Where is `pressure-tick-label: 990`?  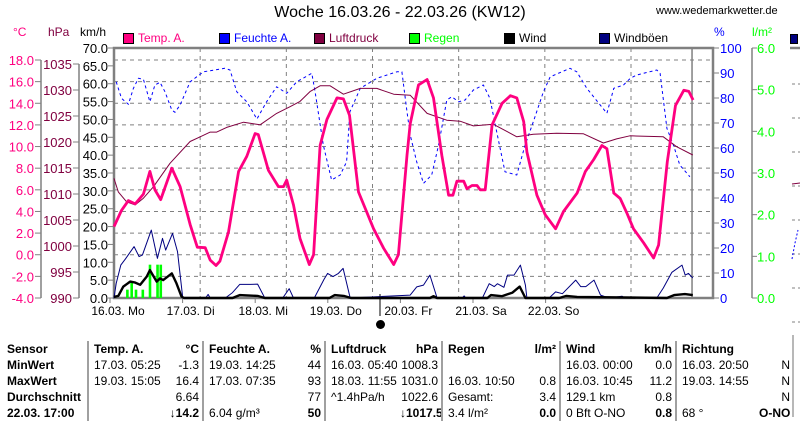 pressure-tick-label: 990 is located at coordinates (61, 298).